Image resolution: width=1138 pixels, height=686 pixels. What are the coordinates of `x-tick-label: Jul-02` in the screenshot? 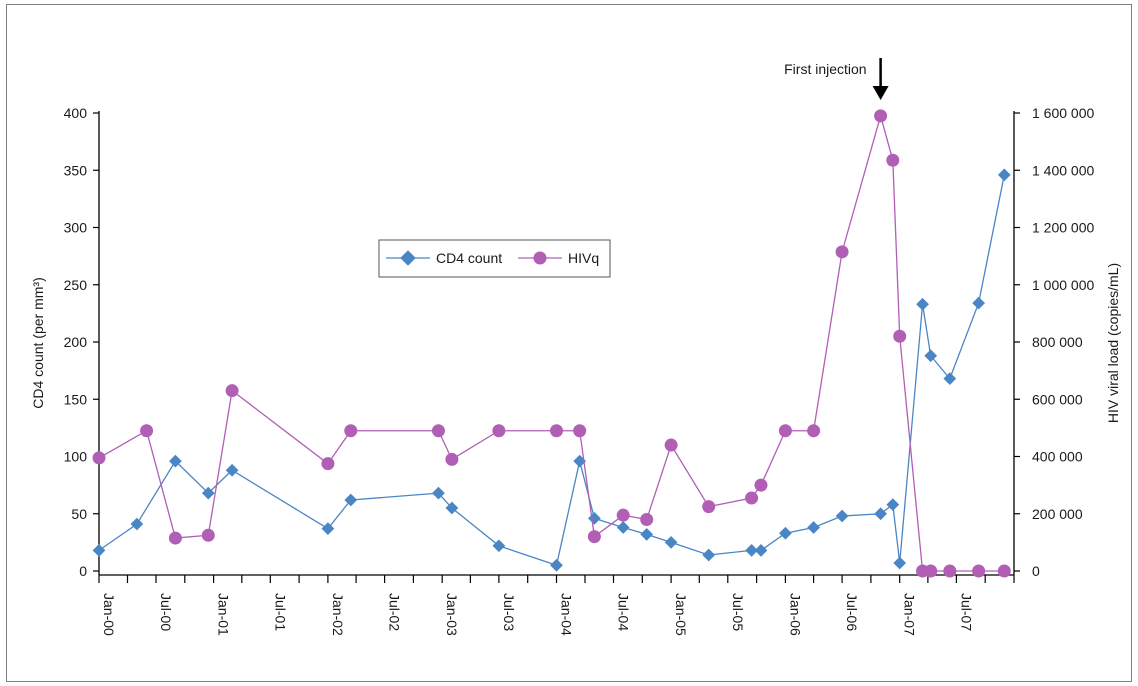 It's located at (395, 612).